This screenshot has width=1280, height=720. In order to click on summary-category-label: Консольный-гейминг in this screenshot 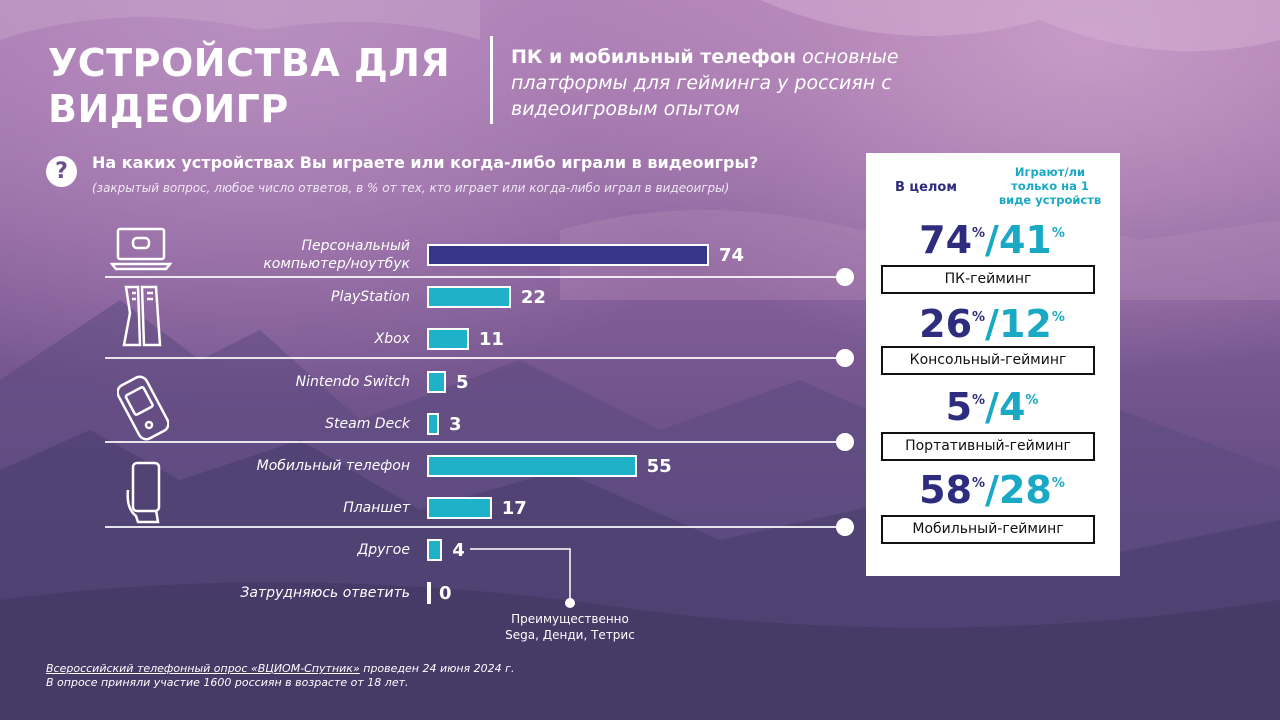, I will do `click(988, 360)`.